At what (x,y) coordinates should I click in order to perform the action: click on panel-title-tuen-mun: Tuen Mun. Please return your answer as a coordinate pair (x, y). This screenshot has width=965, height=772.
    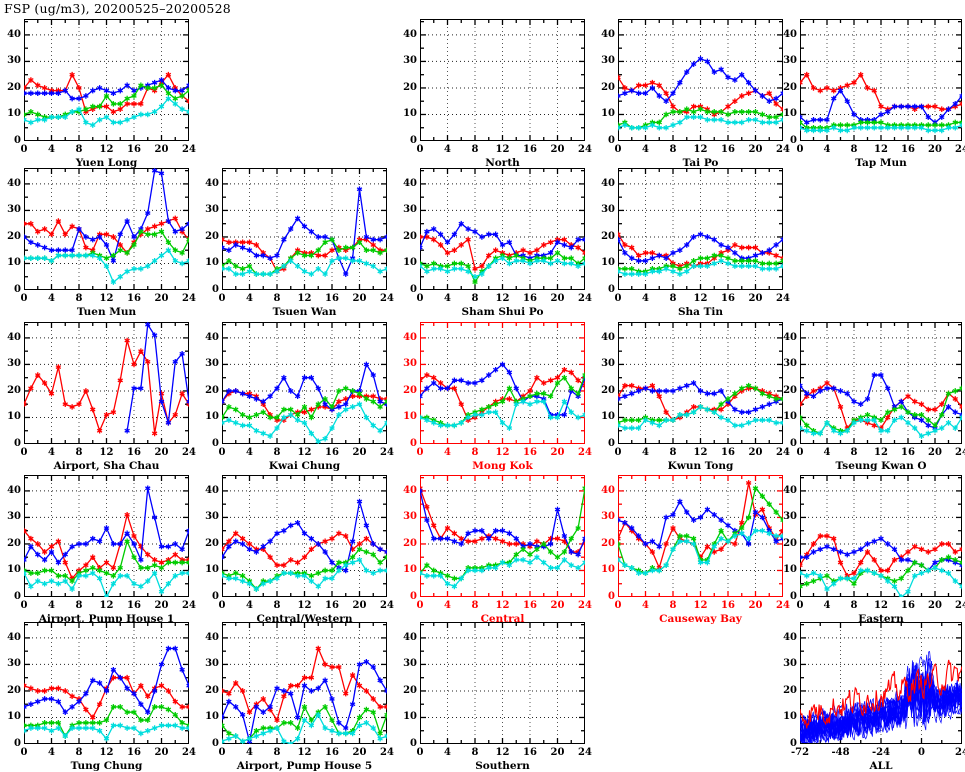
    Looking at the image, I should click on (106, 312).